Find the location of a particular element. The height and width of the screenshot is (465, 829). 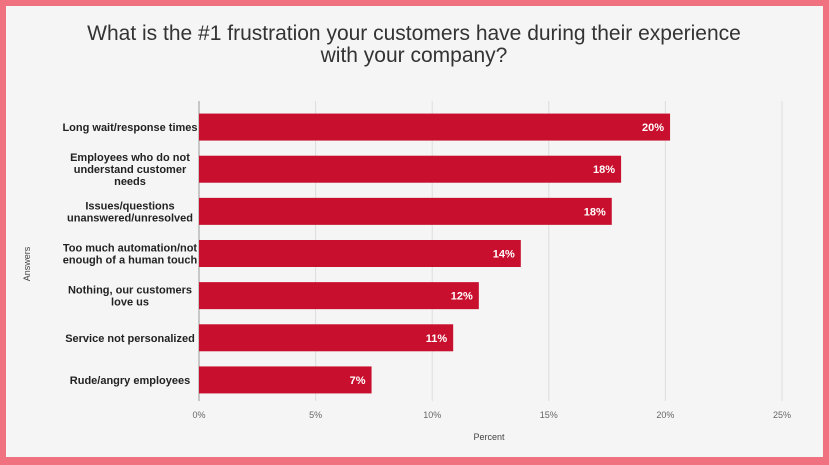

bar-value-label: 12% is located at coordinates (462, 297).